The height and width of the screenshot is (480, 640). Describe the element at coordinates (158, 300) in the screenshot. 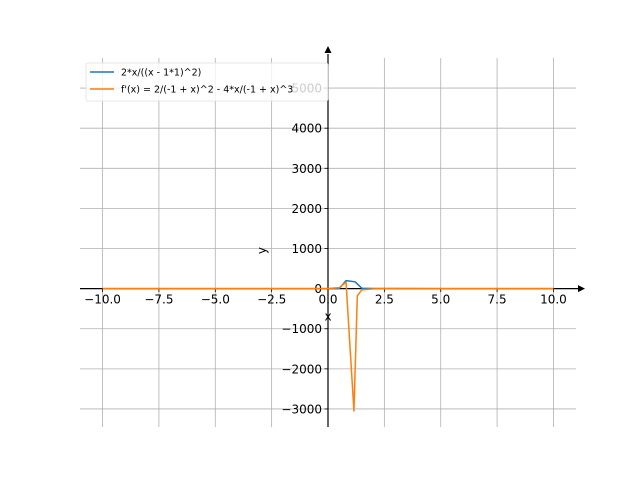

I see `x-tick-label: −7.5` at that location.